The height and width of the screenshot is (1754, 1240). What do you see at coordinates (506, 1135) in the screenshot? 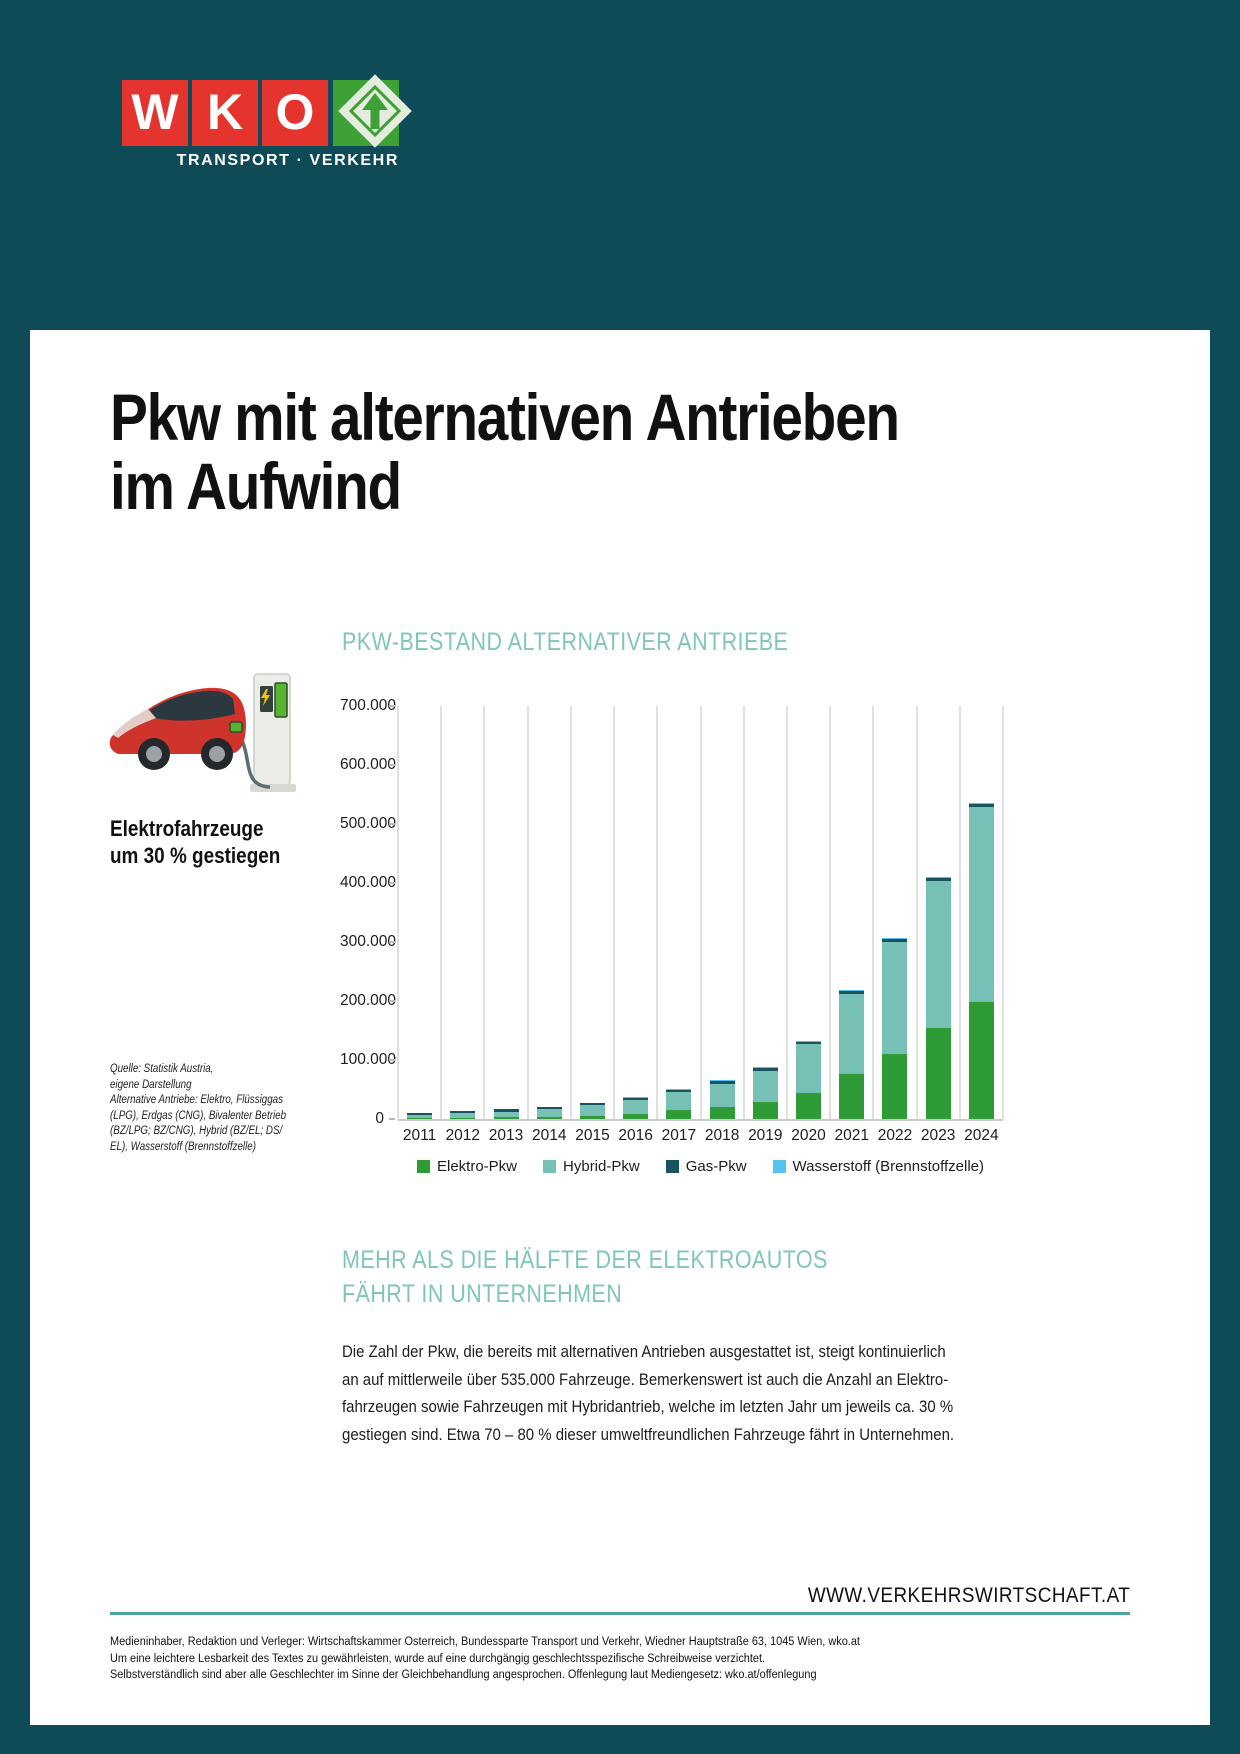
I see `x-axis-label: 2013` at bounding box center [506, 1135].